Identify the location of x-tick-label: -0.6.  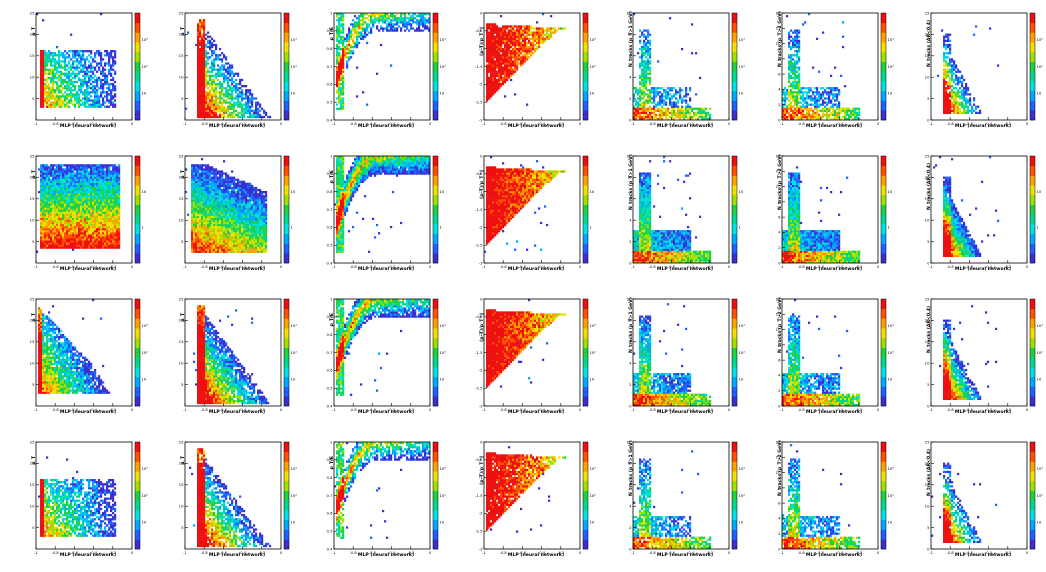
(821, 124).